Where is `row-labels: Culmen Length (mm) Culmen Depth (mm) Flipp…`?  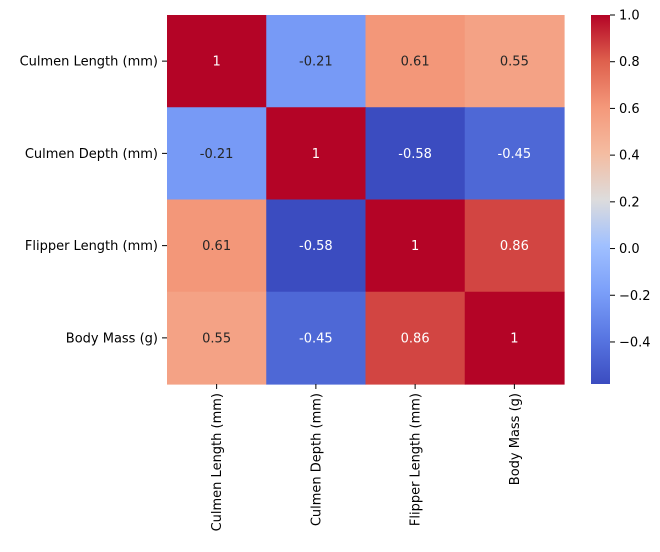 row-labels: Culmen Length (mm) Culmen Depth (mm) Flipp… is located at coordinates (93, 200).